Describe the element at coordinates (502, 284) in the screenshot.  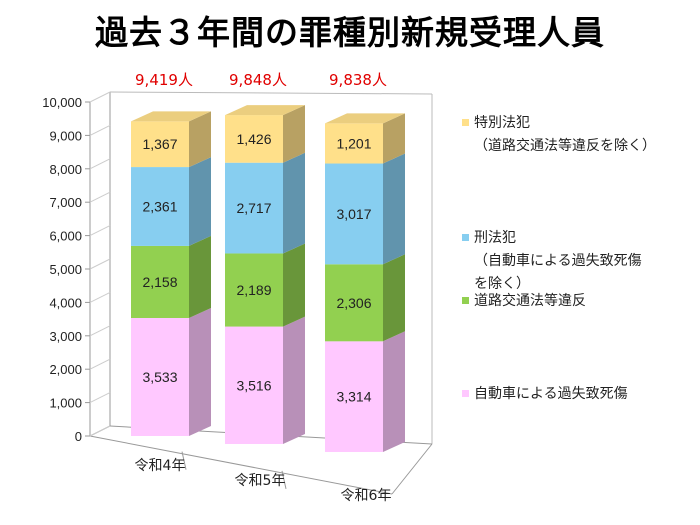
I see `legend-entry-label: を除く）` at that location.